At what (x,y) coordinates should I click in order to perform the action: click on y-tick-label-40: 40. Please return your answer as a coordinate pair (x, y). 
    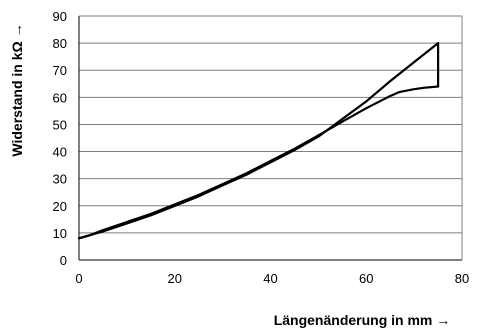
    Looking at the image, I should click on (60, 152).